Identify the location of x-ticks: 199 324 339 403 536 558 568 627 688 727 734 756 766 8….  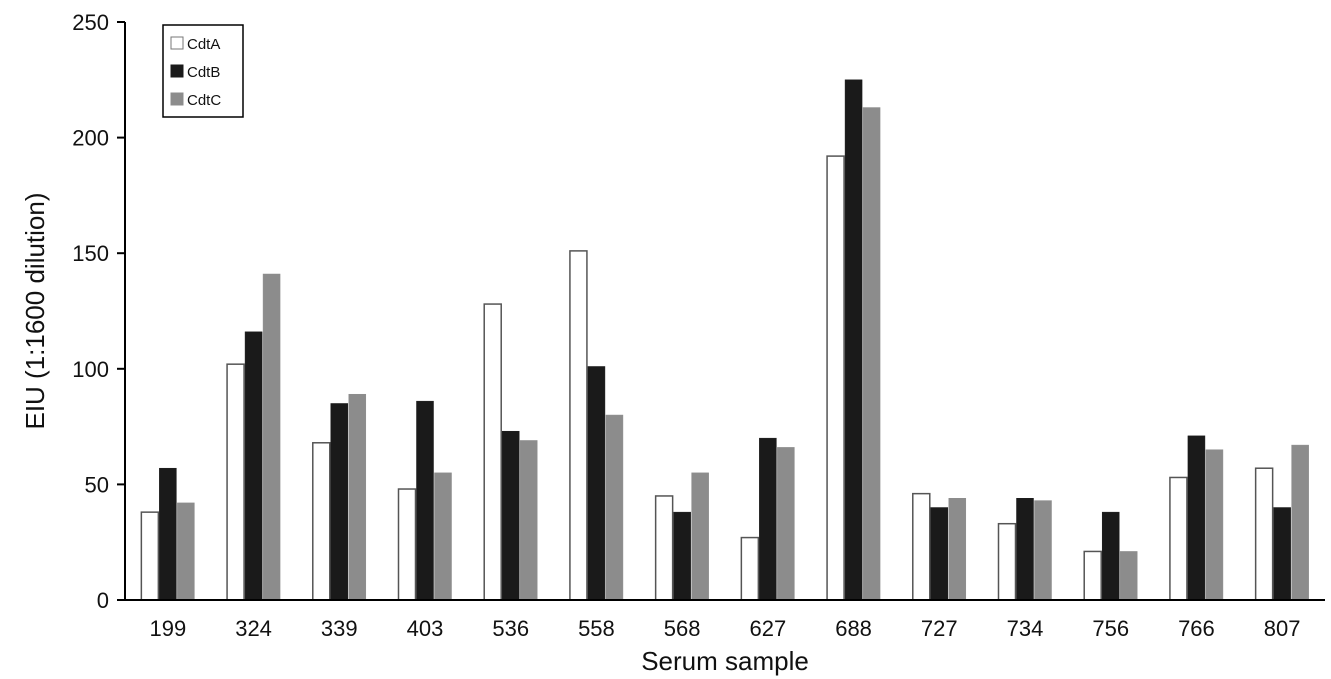
(724, 628).